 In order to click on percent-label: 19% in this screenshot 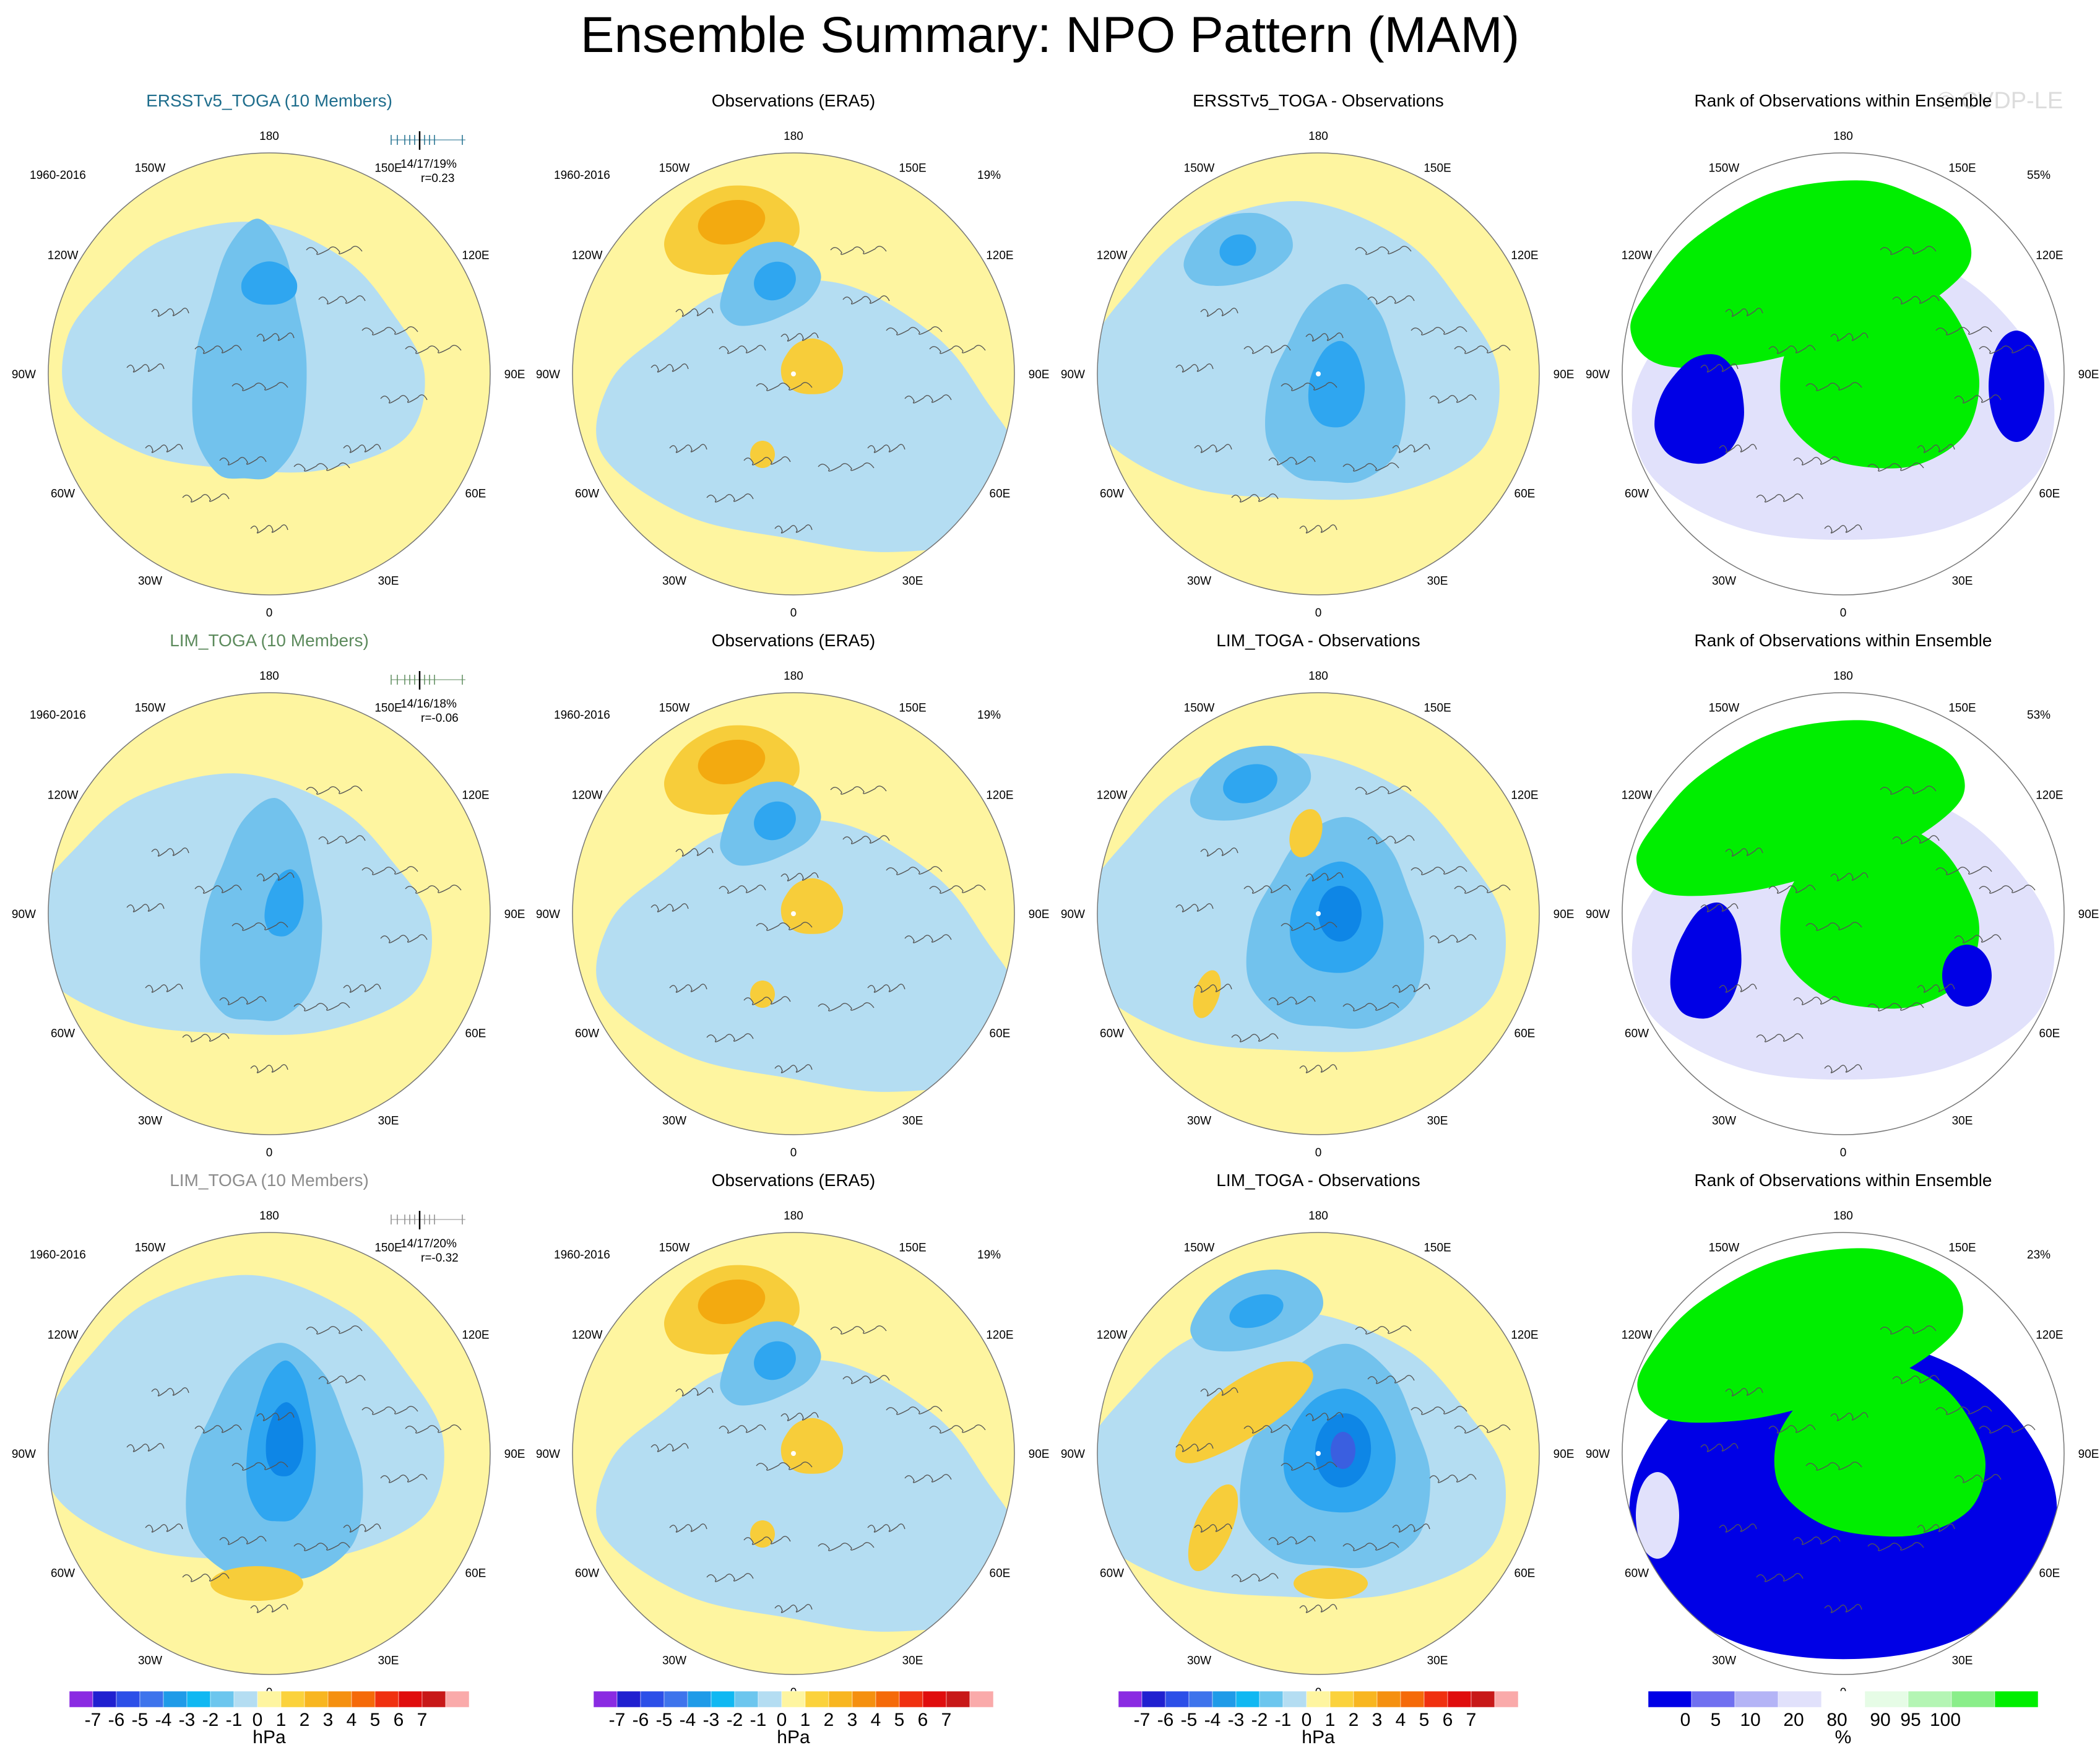, I will do `click(989, 715)`.